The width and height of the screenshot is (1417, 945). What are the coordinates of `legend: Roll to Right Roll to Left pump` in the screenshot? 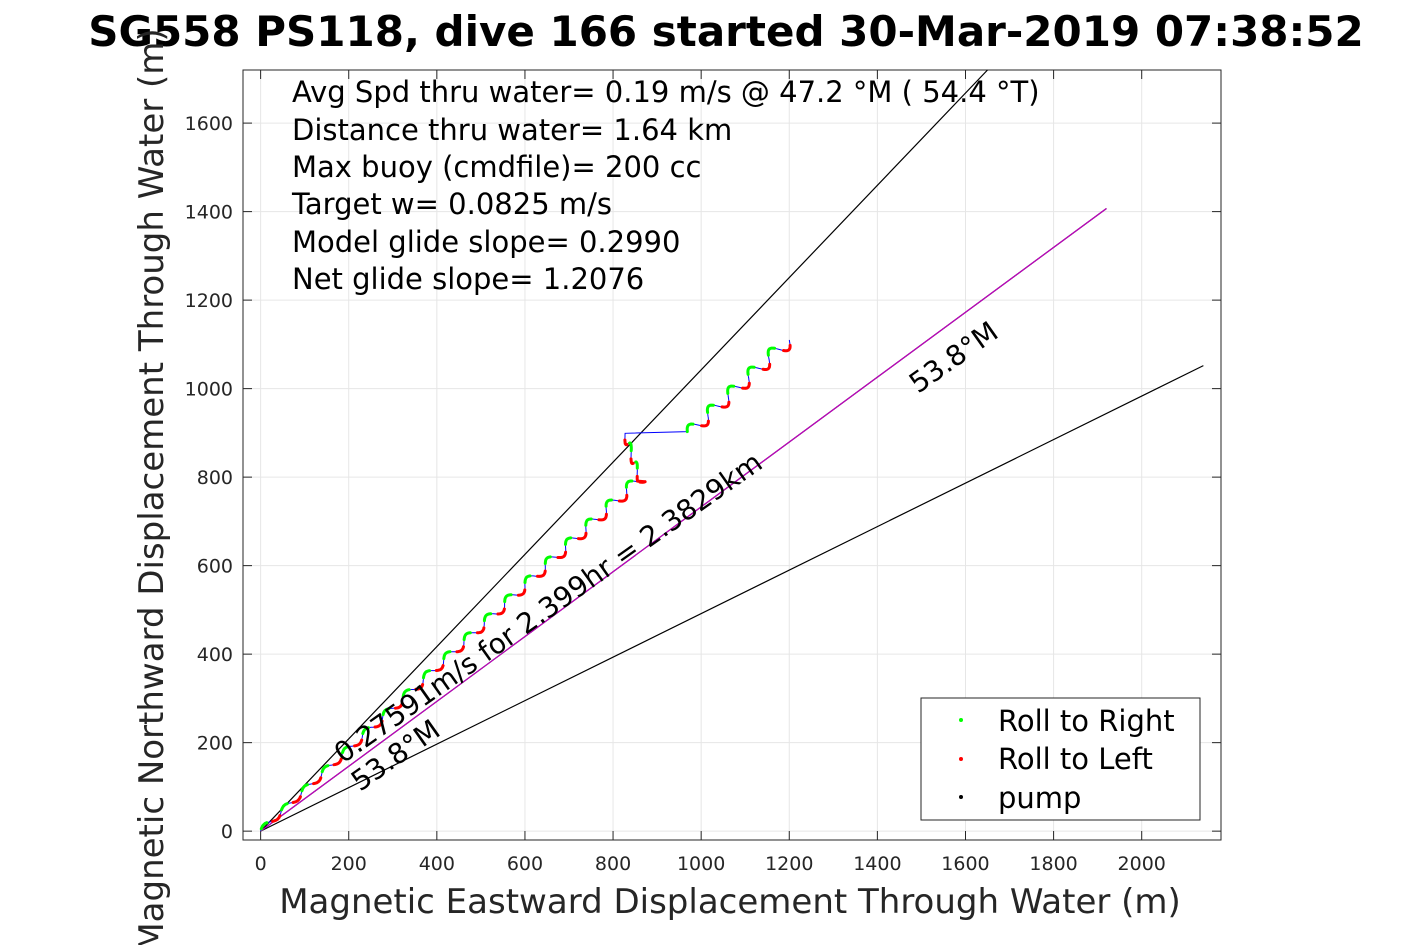 It's located at (1060, 759).